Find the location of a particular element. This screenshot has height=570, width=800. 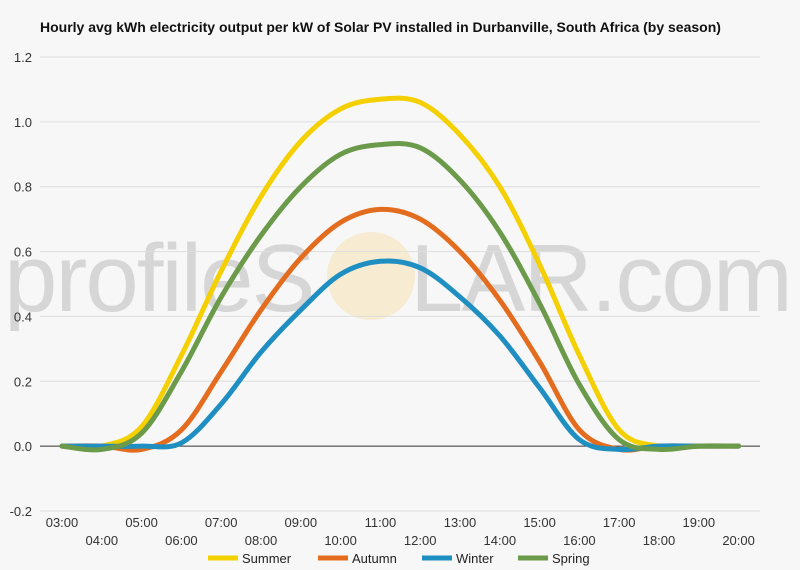

x-tick-label: 03:00 is located at coordinates (62, 522).